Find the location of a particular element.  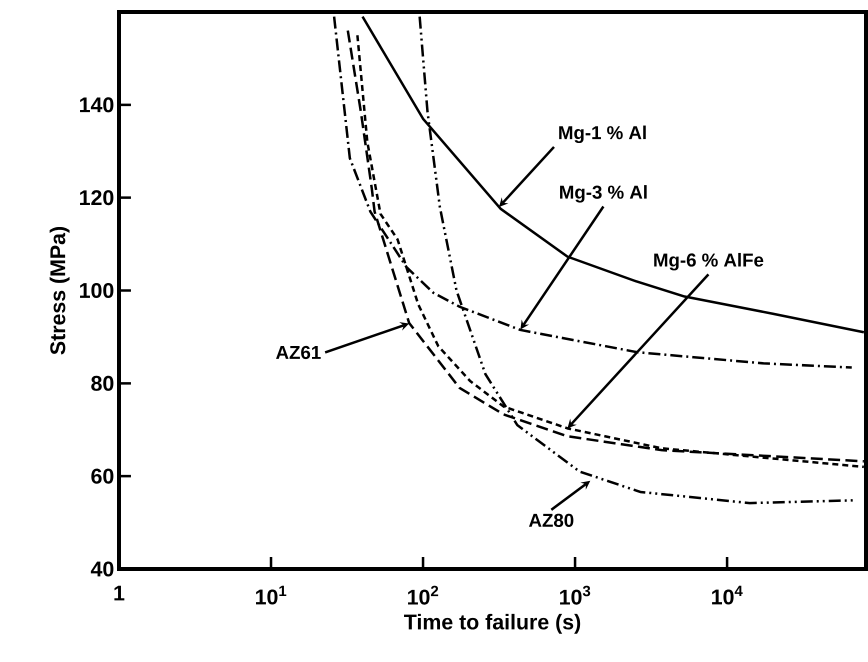

y-tick-label: 140 is located at coordinates (97, 104).